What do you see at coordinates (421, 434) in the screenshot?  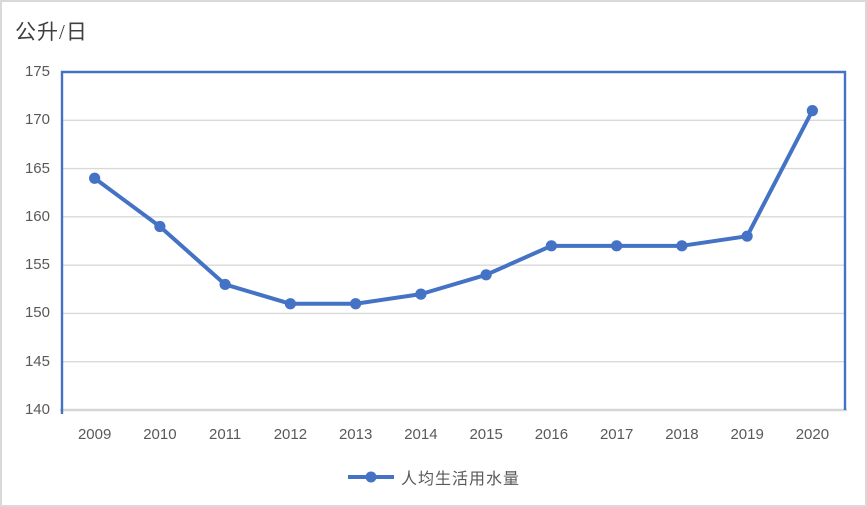 I see `x-tick-label: 2014` at bounding box center [421, 434].